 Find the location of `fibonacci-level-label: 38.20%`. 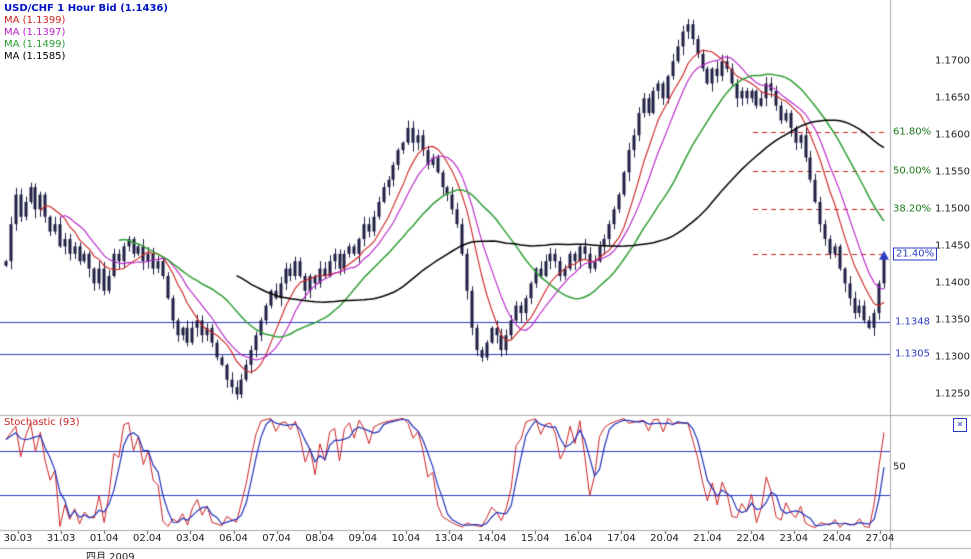

fibonacci-level-label: 38.20% is located at coordinates (912, 209).